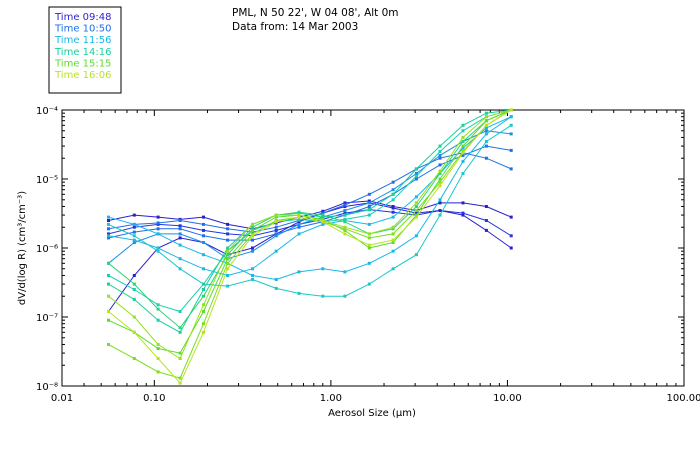  Describe the element at coordinates (82, 63) in the screenshot. I see `legend-entry: Time 15:15` at that location.